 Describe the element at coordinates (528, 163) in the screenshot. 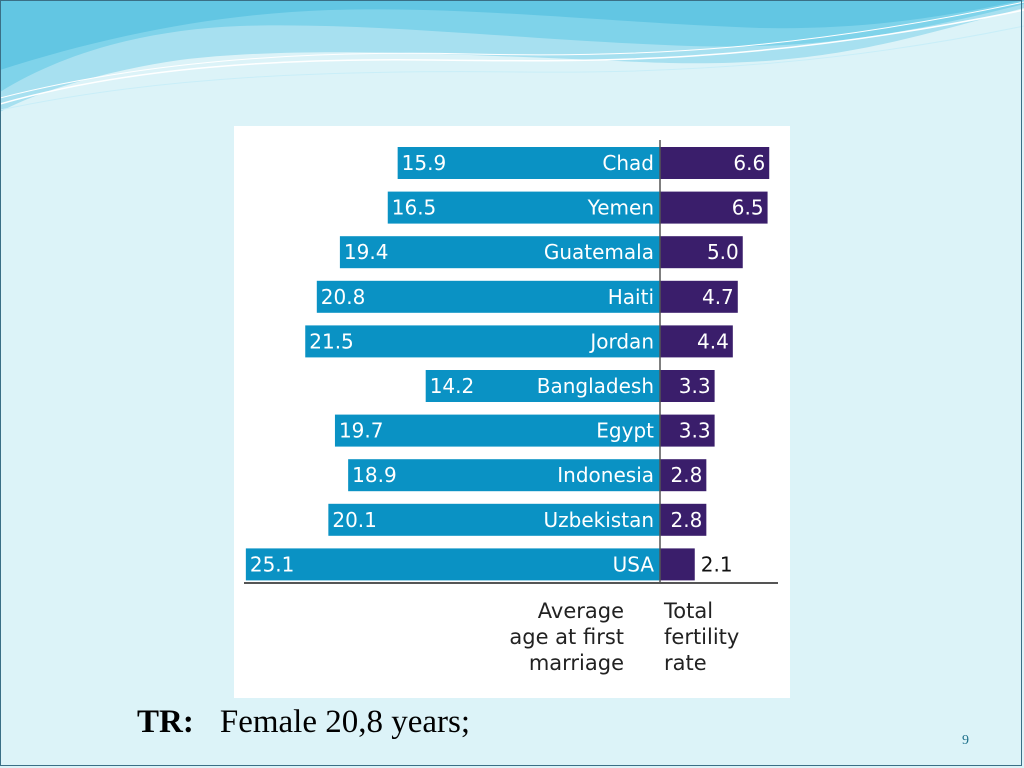

I see `age-bar-chad` at that location.